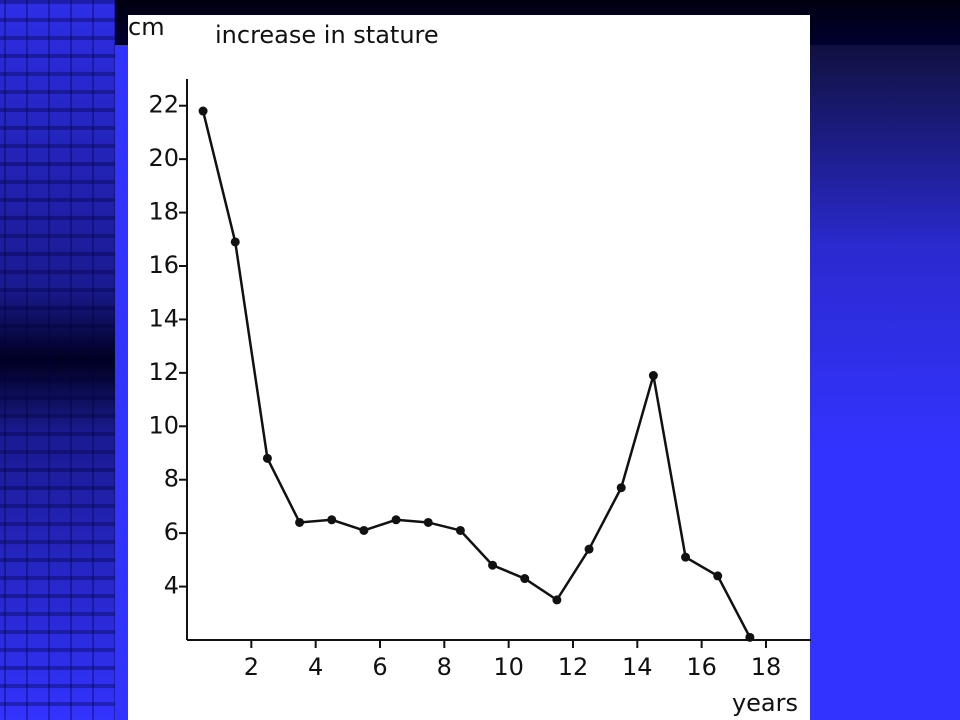  I want to click on y-tick-label: 20, so click(163, 158).